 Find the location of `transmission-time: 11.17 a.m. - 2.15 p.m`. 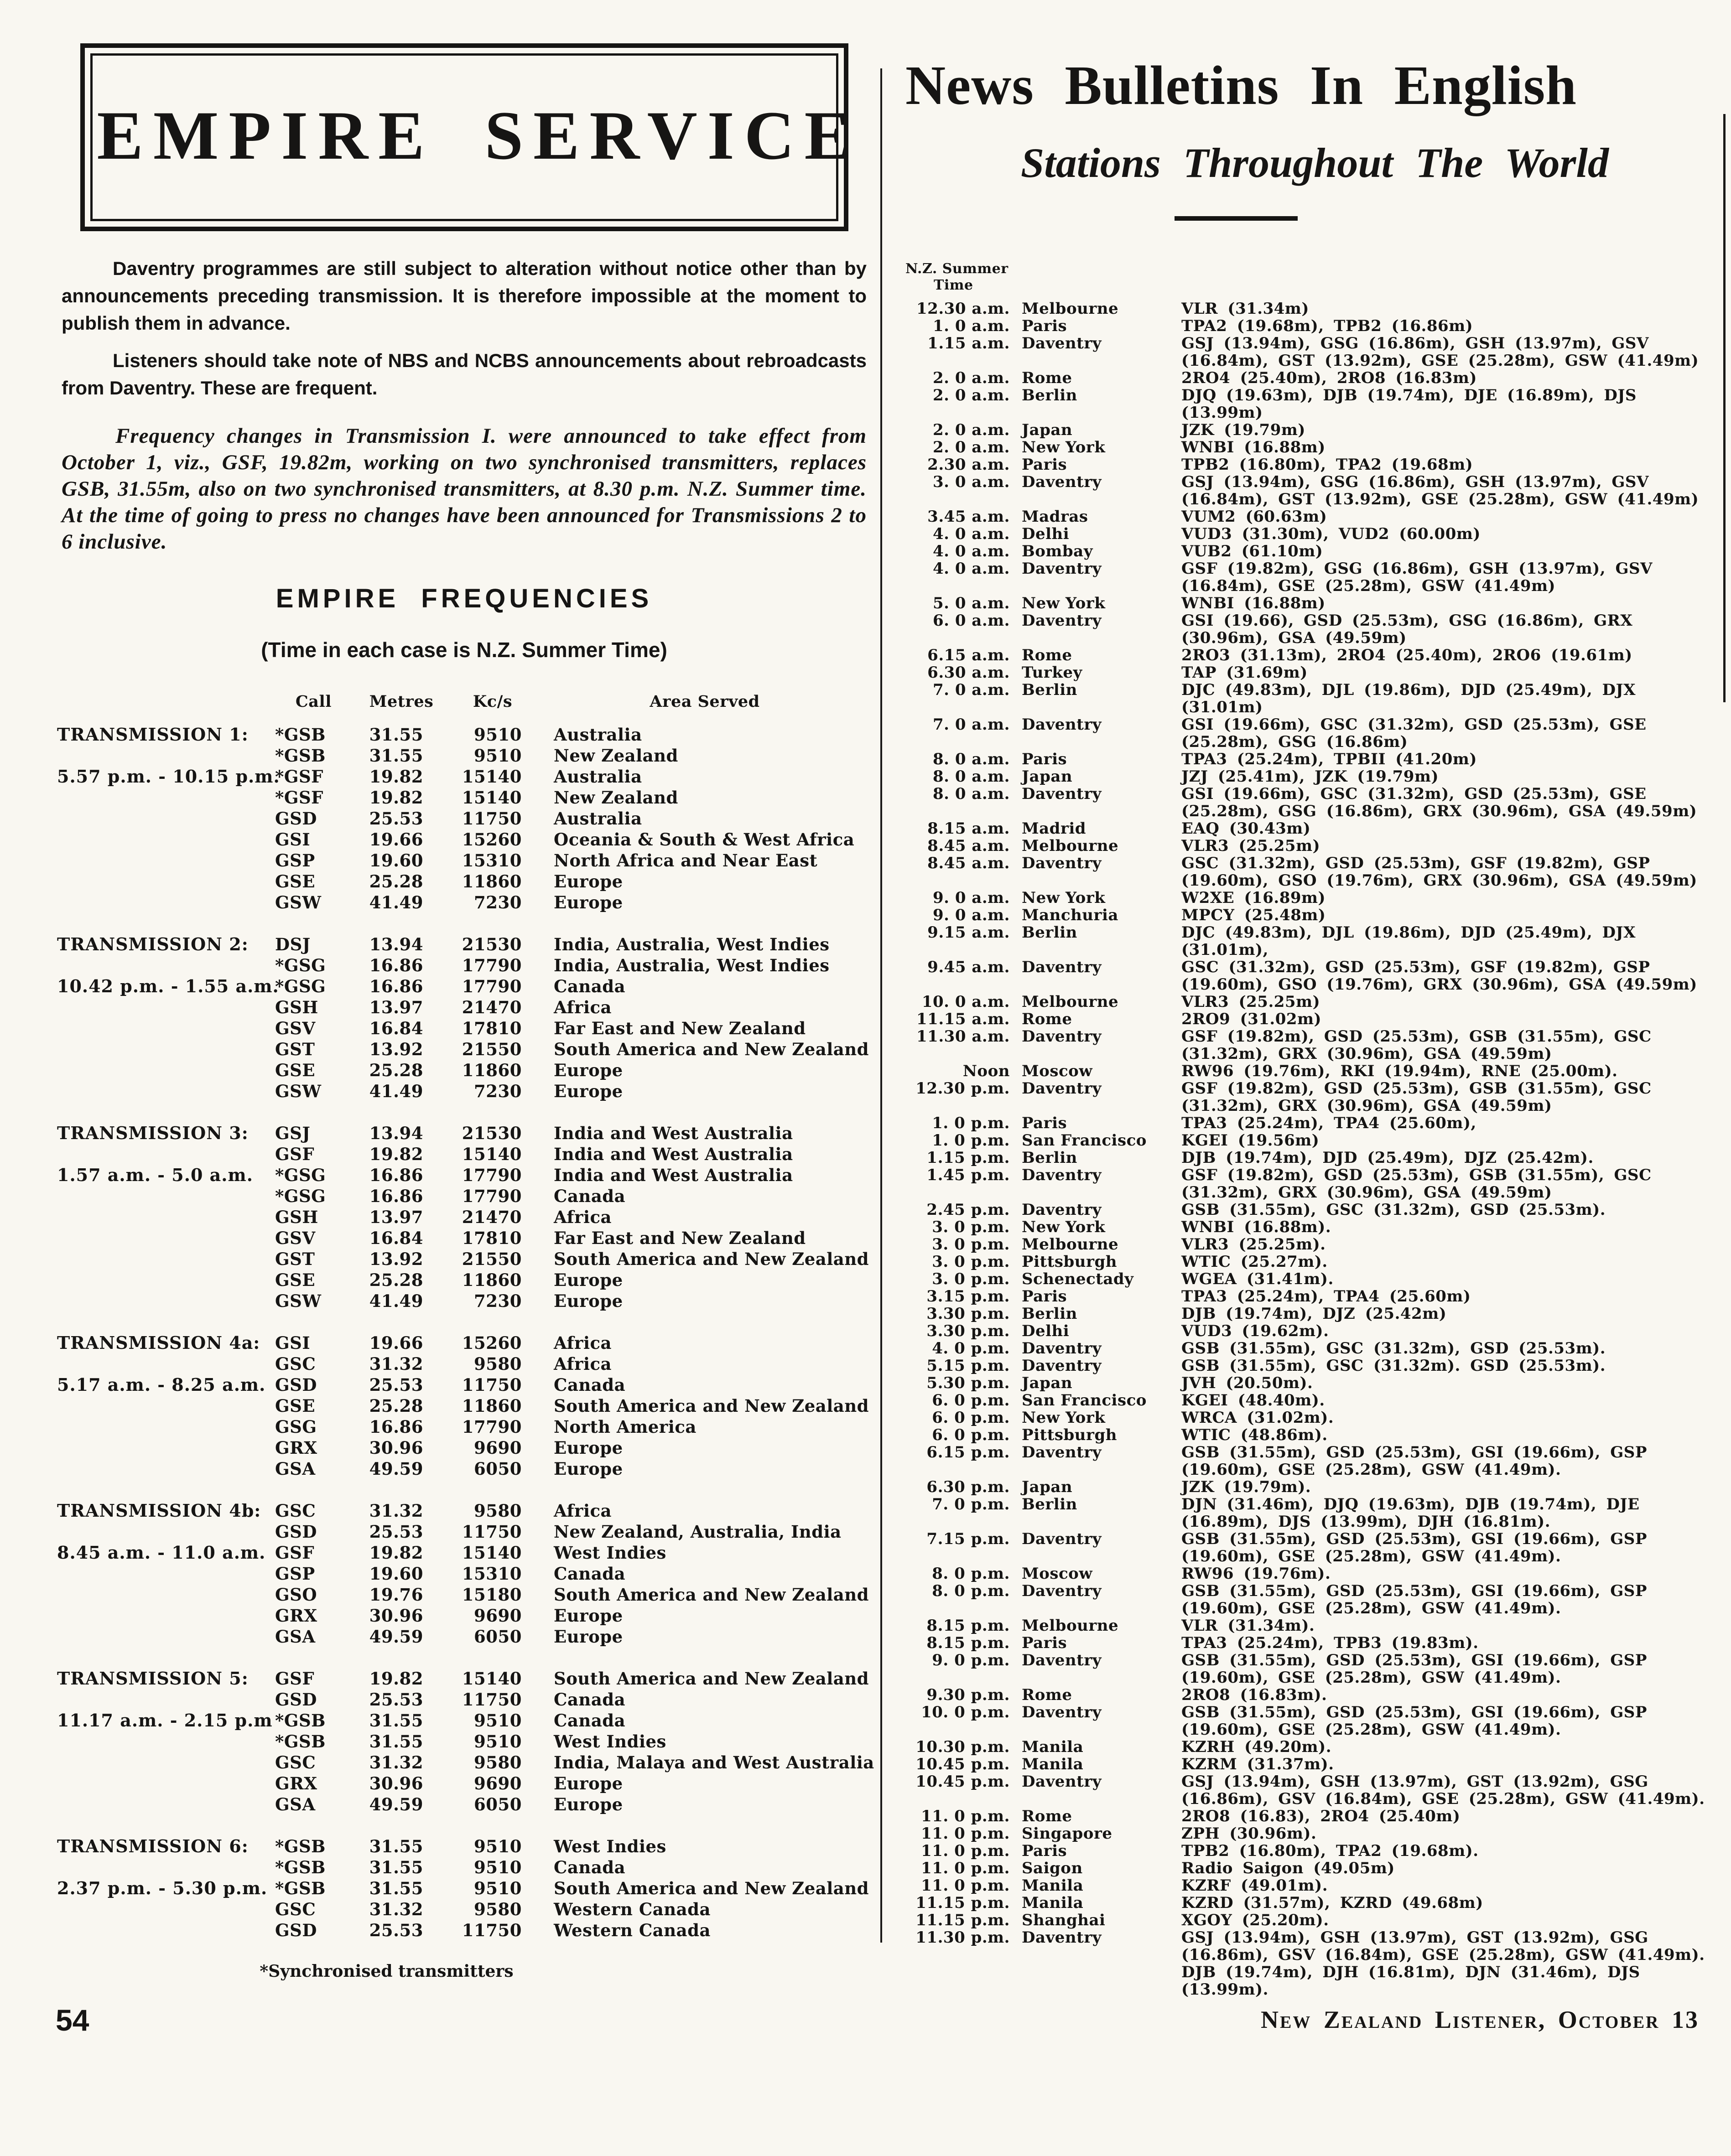

transmission-time: 11.17 a.m. - 2.15 p.m is located at coordinates (165, 1720).